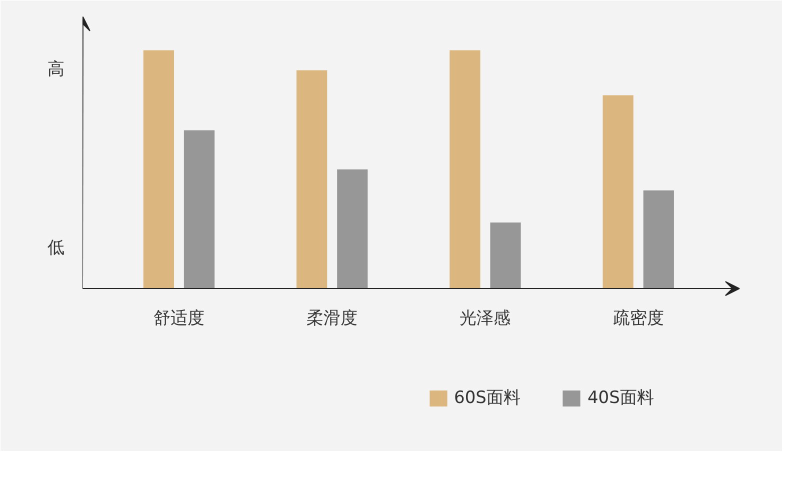 Image resolution: width=790 pixels, height=488 pixels. I want to click on legend-label: 60S面料, so click(487, 398).